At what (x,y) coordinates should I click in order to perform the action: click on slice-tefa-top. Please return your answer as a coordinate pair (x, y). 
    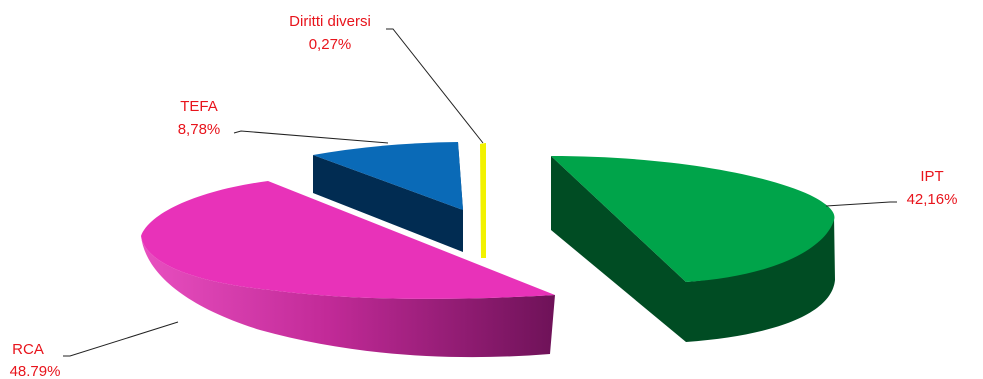
    Looking at the image, I should click on (388, 176).